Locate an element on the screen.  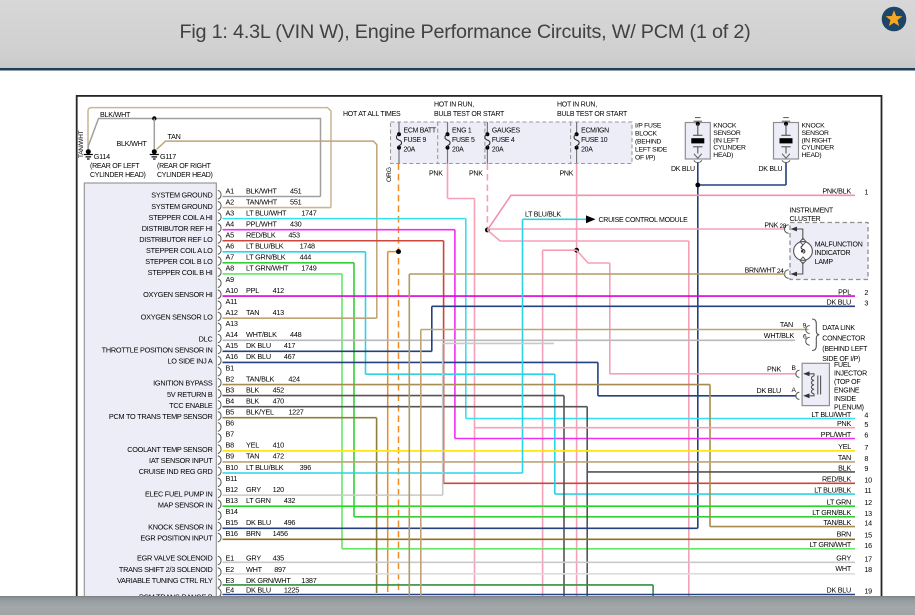
svg-text: YEL is located at coordinates (844, 446).